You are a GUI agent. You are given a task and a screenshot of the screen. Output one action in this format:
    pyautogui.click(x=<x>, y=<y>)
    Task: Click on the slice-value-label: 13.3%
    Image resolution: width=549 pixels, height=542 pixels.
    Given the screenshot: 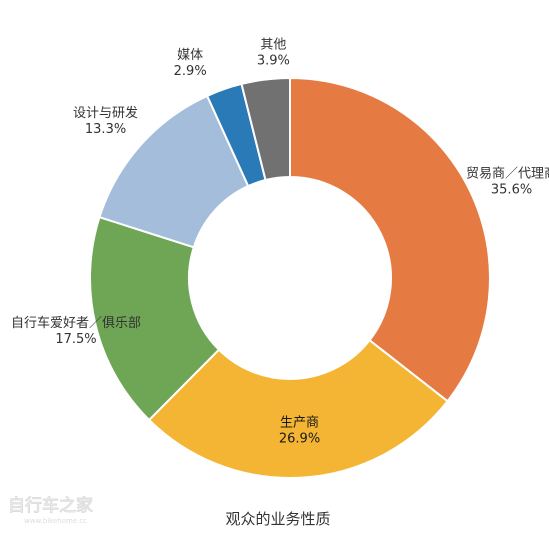 What is the action you would take?
    pyautogui.click(x=105, y=129)
    